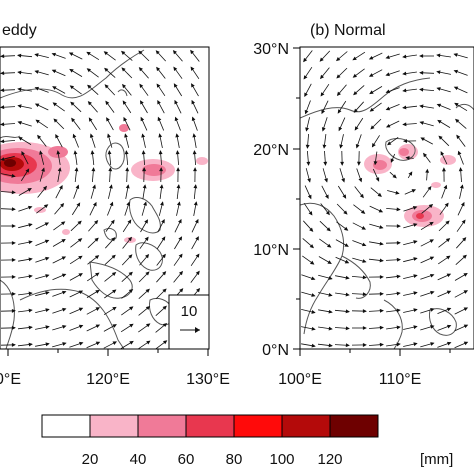 The width and height of the screenshot is (474, 474). What do you see at coordinates (271, 250) in the screenshot?
I see `panel-b-ytick-2: 10°N` at bounding box center [271, 250].